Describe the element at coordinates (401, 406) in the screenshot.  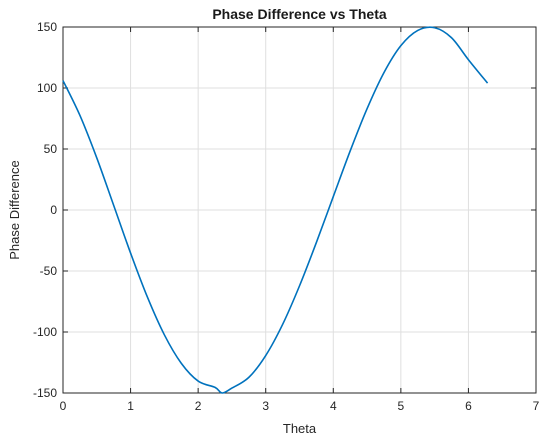
I see `x-tick-label: 5` at that location.